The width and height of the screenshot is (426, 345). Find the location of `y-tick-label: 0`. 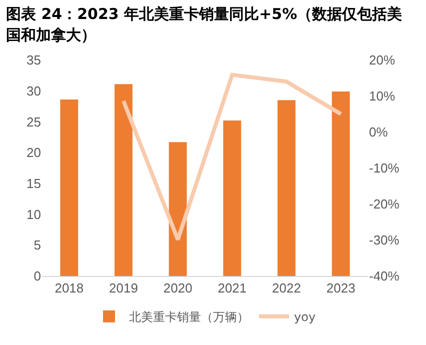

y-tick-label: 0 is located at coordinates (37, 276).